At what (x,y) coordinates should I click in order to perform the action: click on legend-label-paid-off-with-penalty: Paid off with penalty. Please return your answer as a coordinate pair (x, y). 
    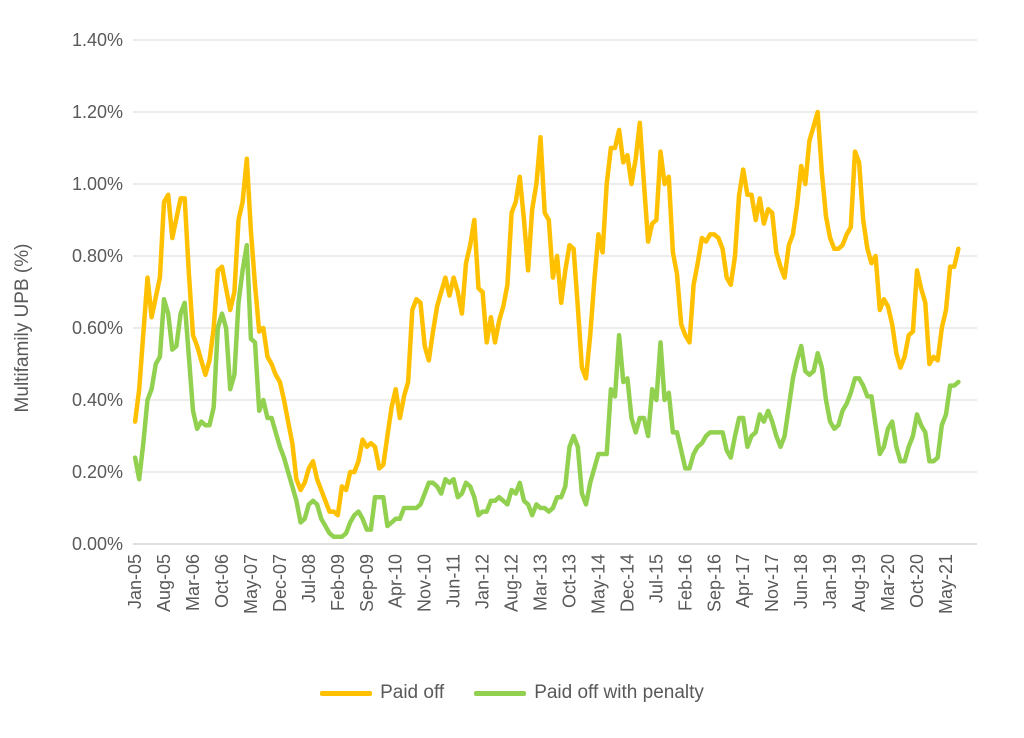
    Looking at the image, I should click on (619, 692).